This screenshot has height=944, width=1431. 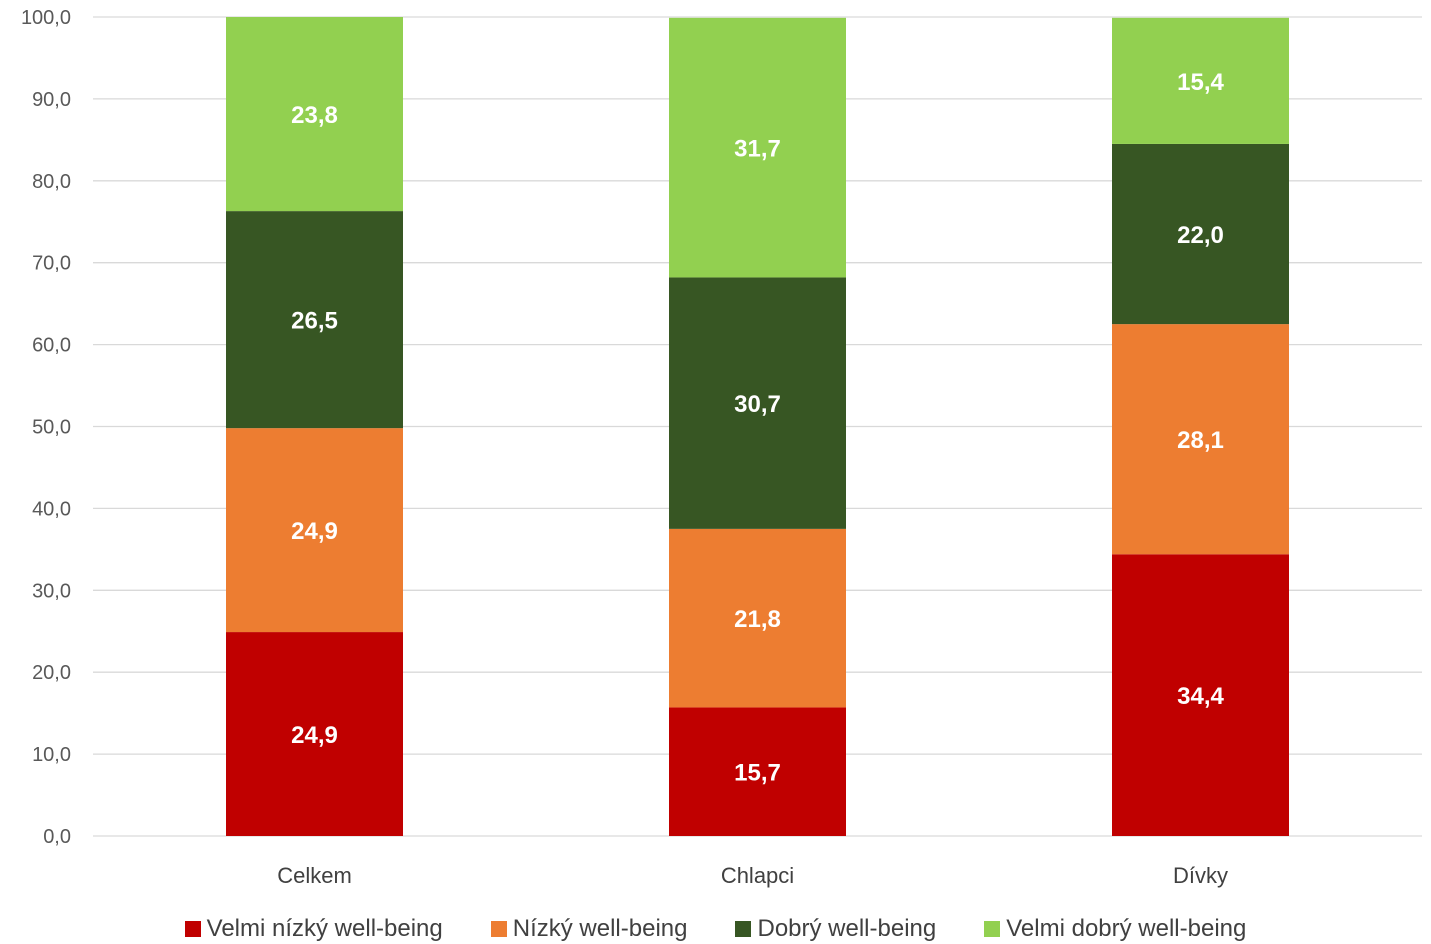 I want to click on data-label: 31,7, so click(x=757, y=149).